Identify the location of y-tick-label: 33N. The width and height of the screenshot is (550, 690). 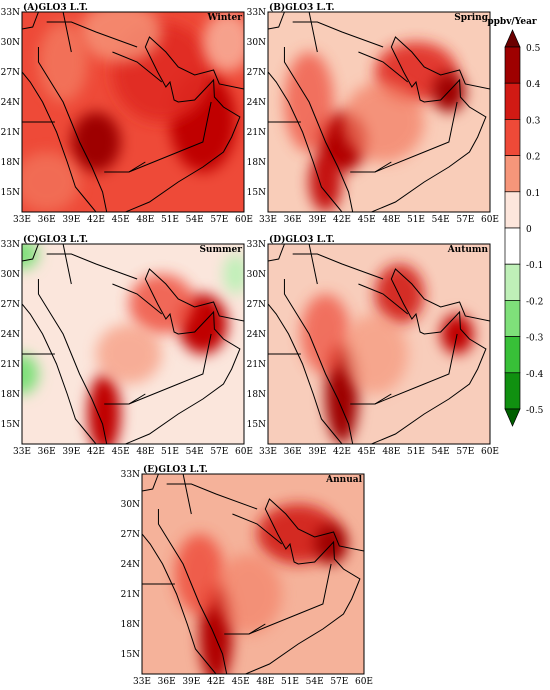
(10, 13).